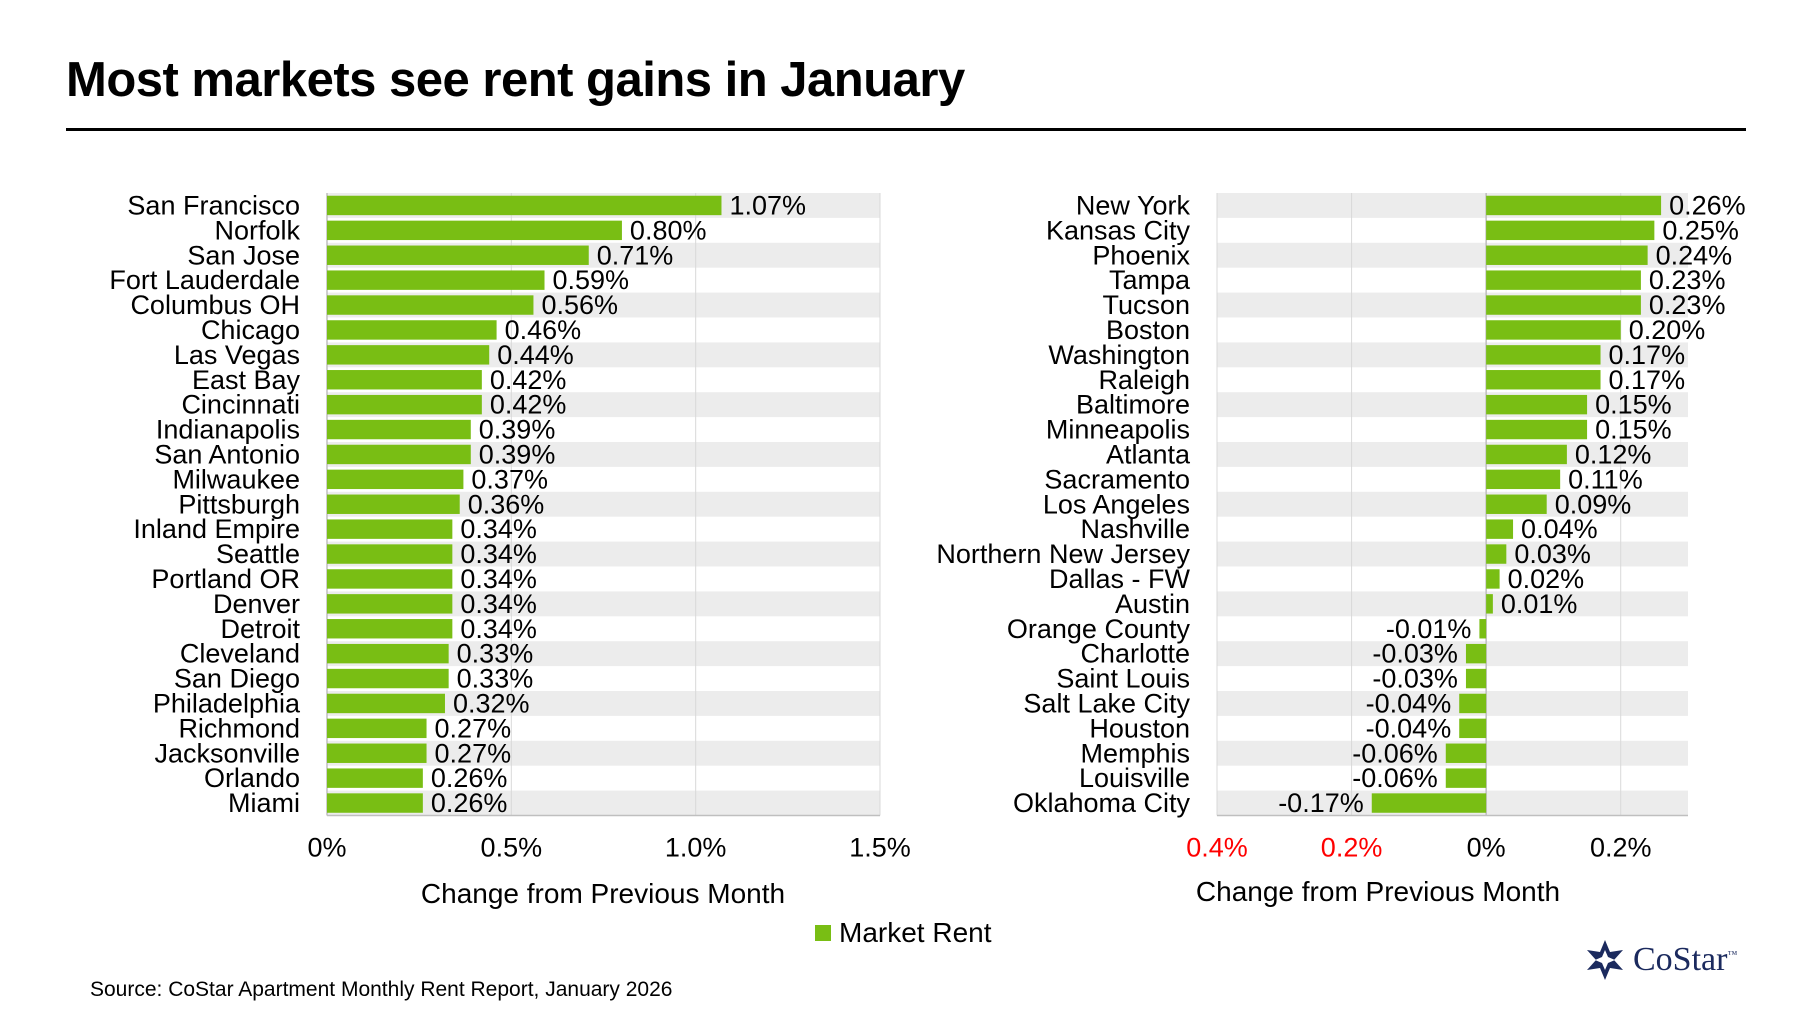  I want to click on category-label: Phoenix, so click(1141, 255).